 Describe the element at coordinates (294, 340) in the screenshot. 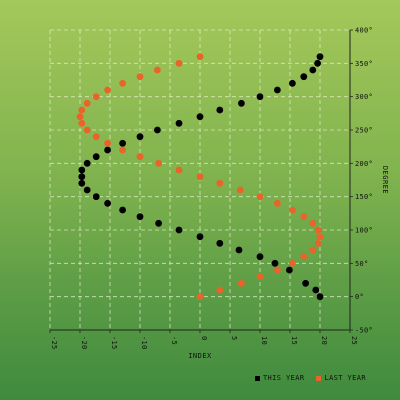

I see `x-tick-label: 15` at that location.